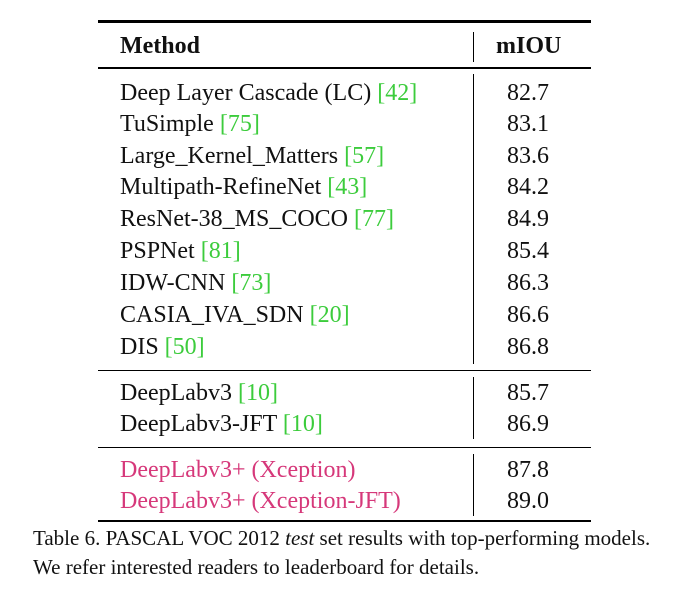 This screenshot has width=682, height=594. I want to click on method-name: IDW-CNN [73], so click(196, 283).